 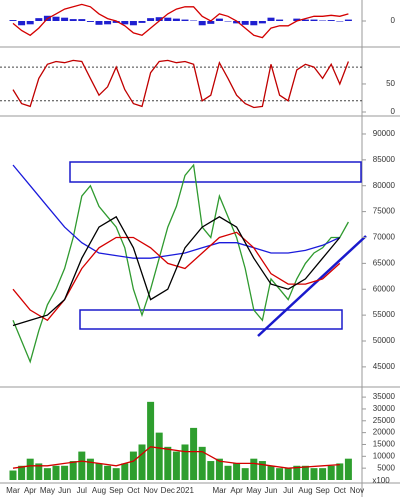 I want to click on y-tick-label: 50000, so click(x=384, y=340).